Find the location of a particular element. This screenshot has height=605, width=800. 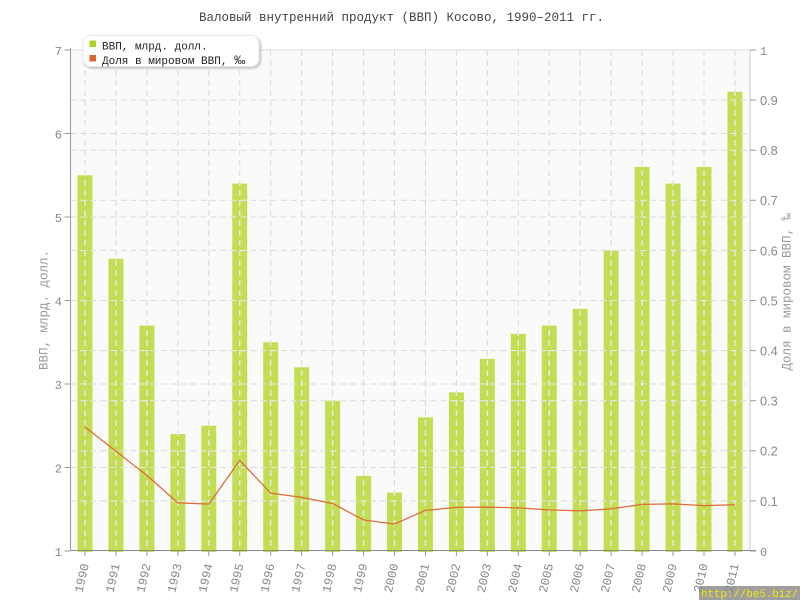

svg-text: 0.6 is located at coordinates (769, 250).